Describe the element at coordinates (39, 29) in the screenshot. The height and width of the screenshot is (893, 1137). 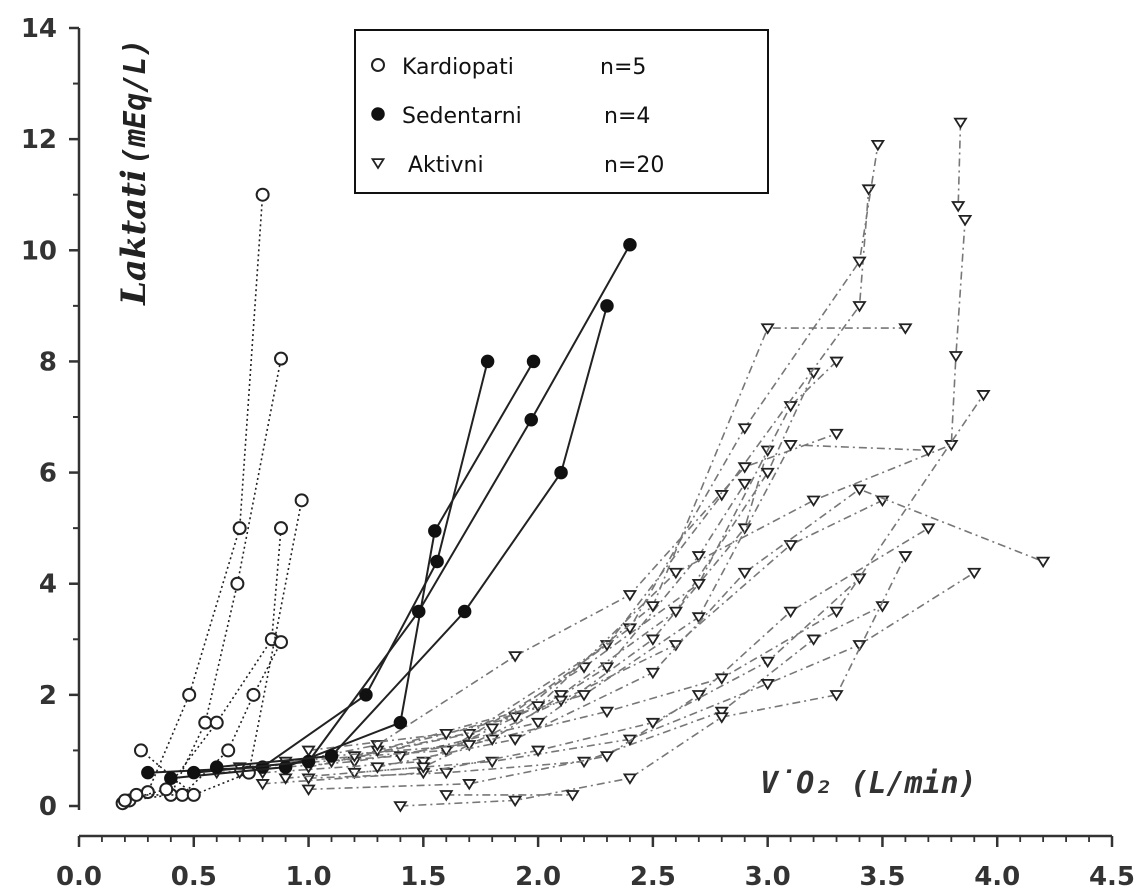
I see `y-tick-label: 14` at that location.